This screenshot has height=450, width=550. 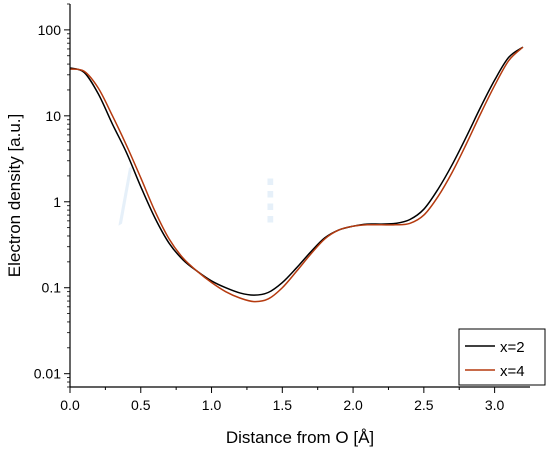 I want to click on y-tick-label: 0.1, so click(x=52, y=288).